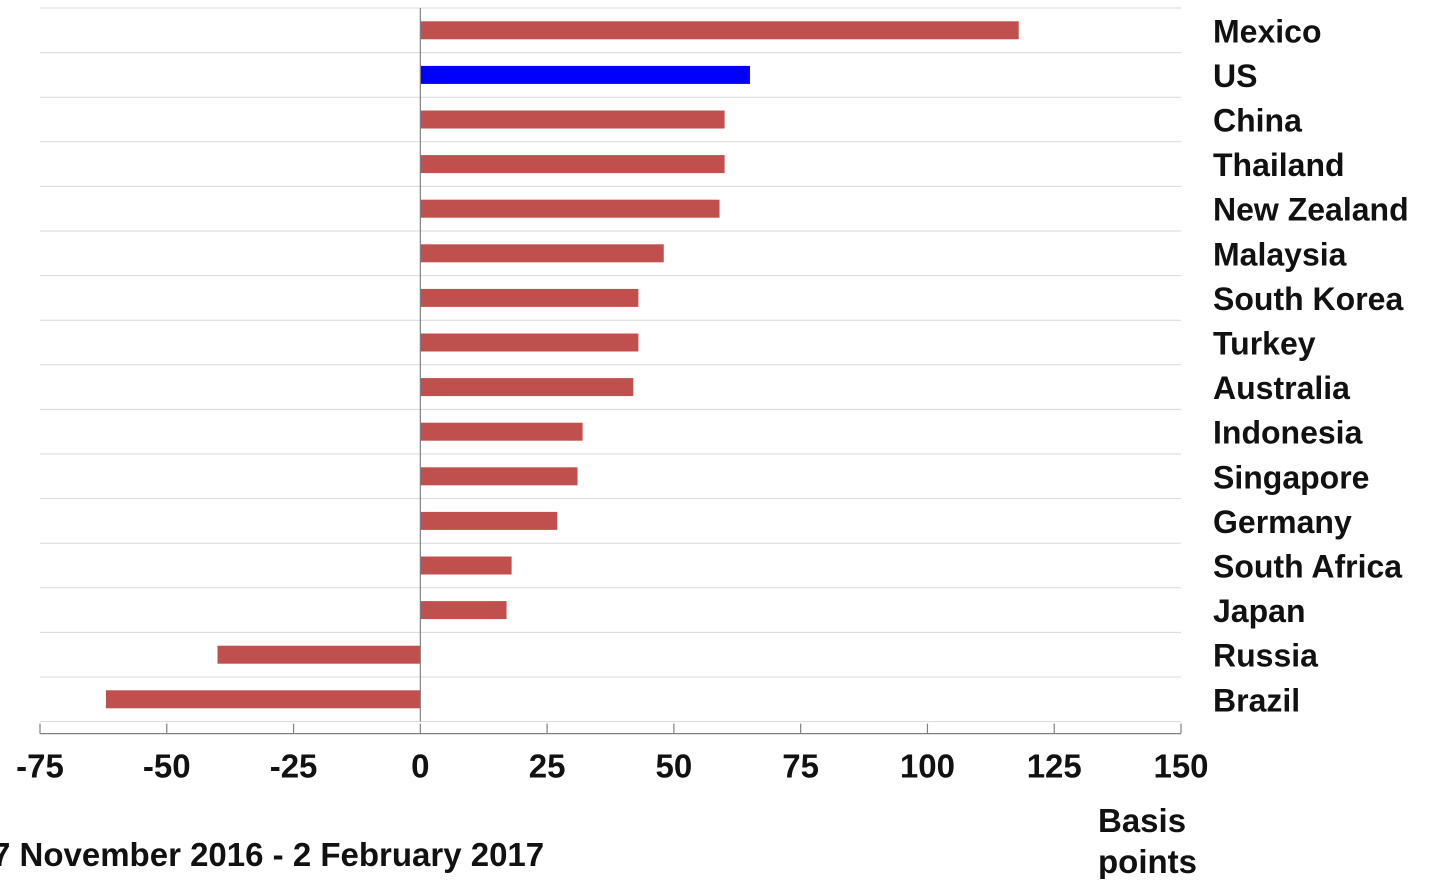  I want to click on x-tick-label: -50, so click(167, 766).